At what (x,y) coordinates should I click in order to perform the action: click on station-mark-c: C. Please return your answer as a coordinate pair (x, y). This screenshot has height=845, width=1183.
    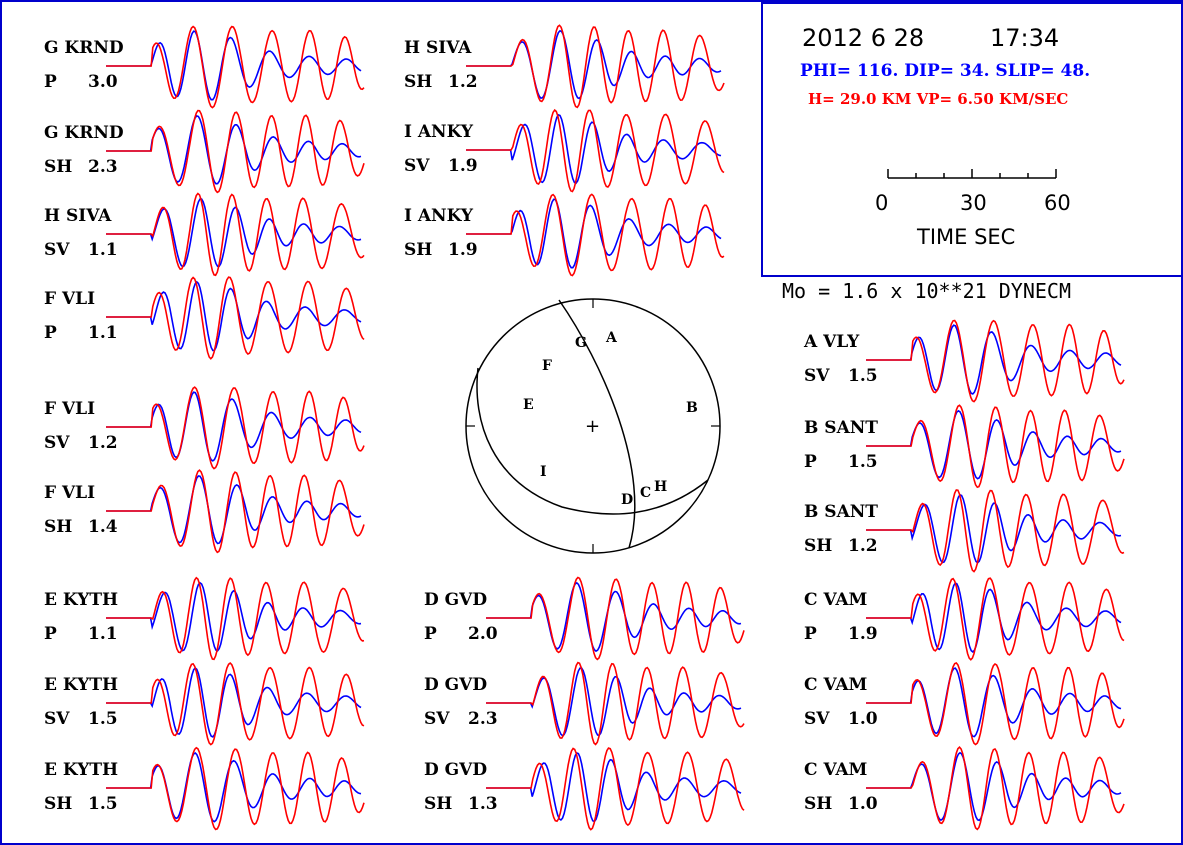
    Looking at the image, I should click on (645, 493).